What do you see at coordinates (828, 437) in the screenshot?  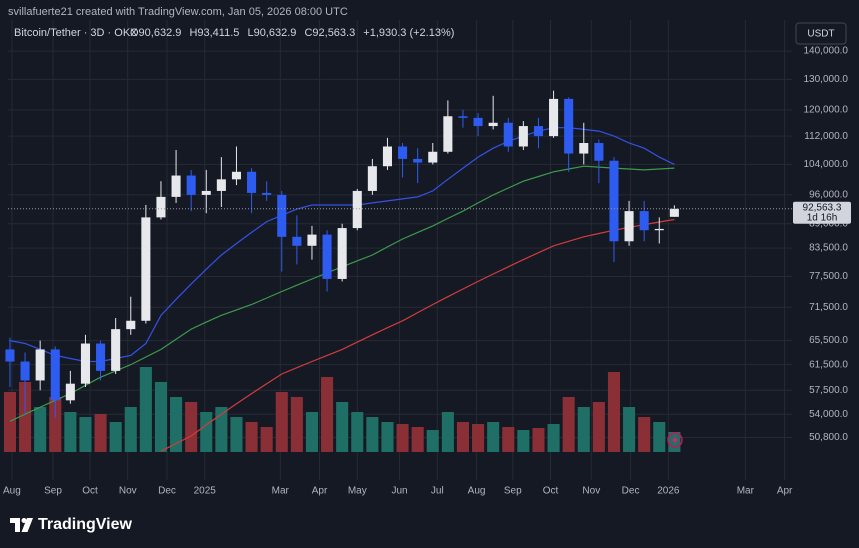 I see `y-tick-label: 50,800.0` at bounding box center [828, 437].